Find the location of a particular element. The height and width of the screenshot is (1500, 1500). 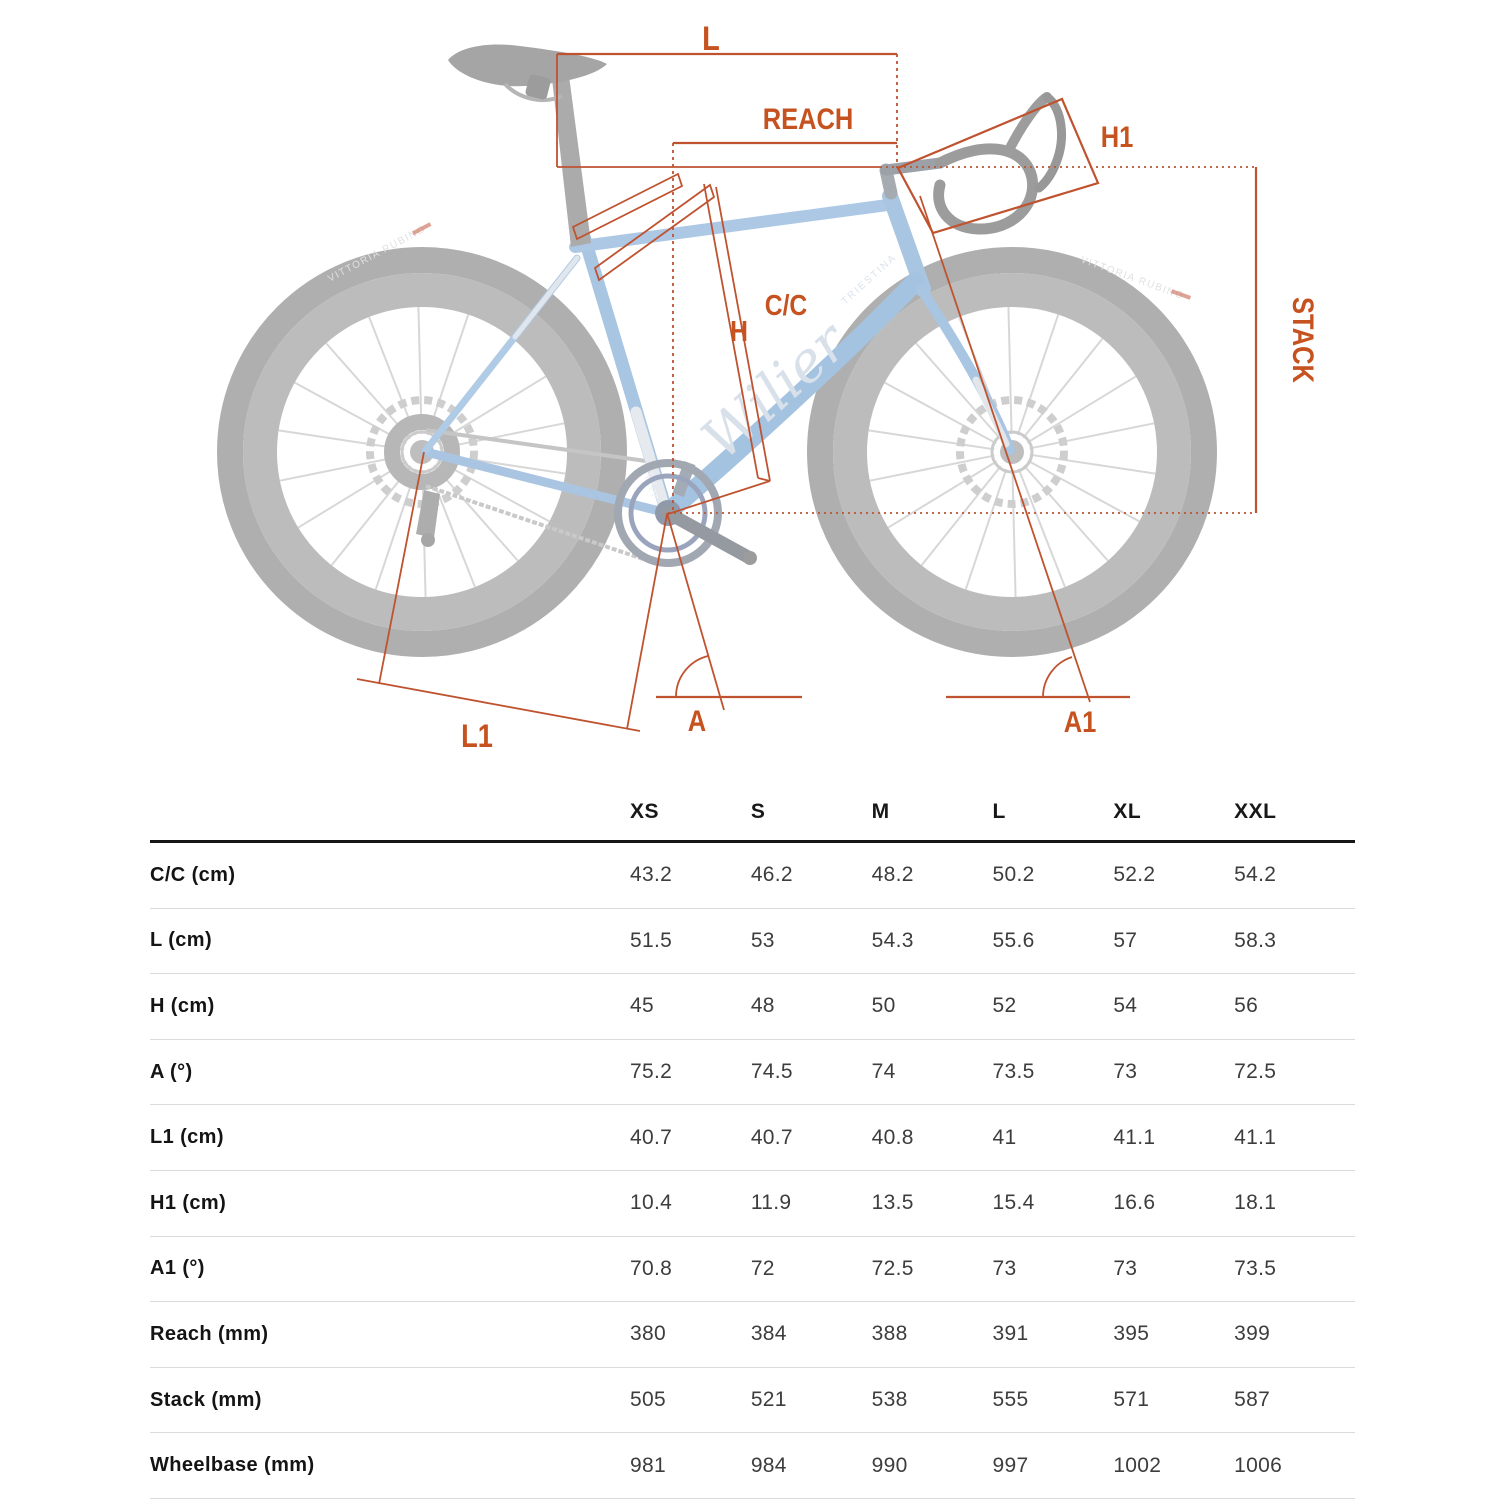

size-header-row: XS S M L XL XXL is located at coordinates (752, 813).